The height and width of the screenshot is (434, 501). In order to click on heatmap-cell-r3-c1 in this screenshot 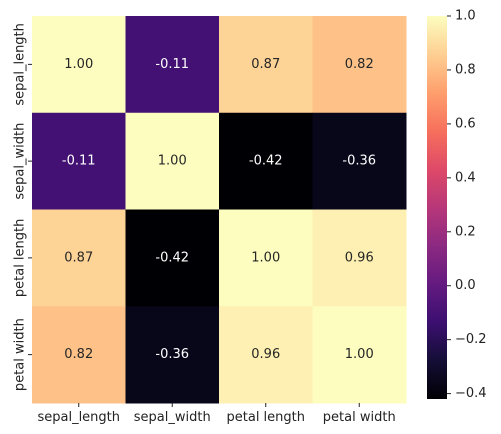, I will do `click(172, 355)`.